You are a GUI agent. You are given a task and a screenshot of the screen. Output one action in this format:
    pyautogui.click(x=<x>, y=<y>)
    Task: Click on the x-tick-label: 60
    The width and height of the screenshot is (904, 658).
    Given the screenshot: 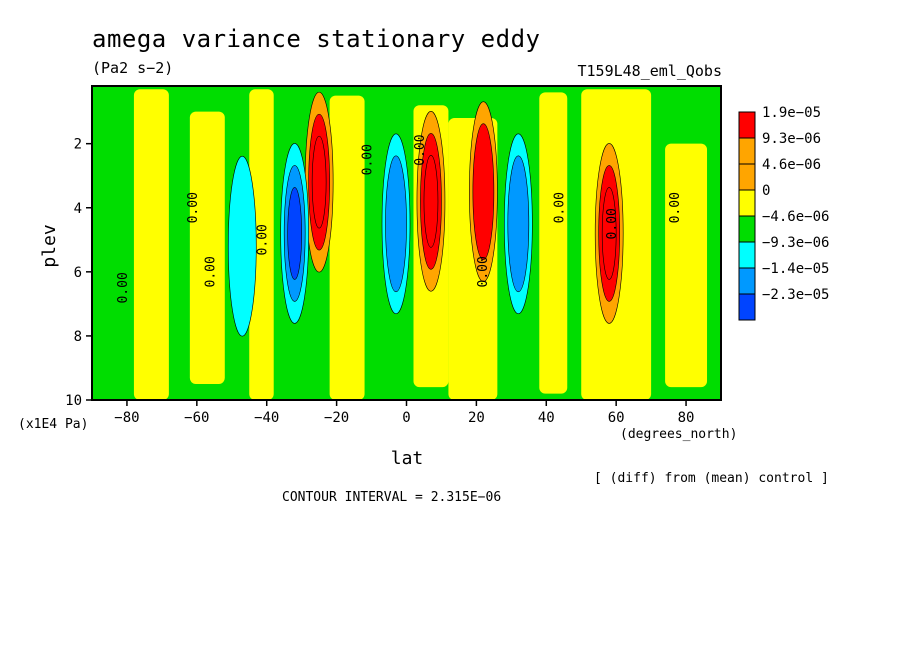 What is the action you would take?
    pyautogui.click(x=616, y=418)
    